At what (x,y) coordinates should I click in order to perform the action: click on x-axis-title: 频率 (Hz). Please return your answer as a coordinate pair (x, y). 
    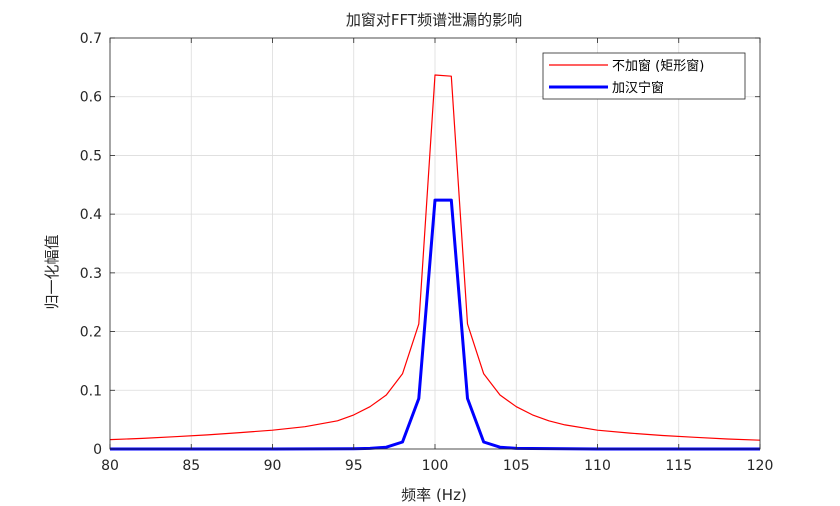
    Looking at the image, I should click on (434, 495).